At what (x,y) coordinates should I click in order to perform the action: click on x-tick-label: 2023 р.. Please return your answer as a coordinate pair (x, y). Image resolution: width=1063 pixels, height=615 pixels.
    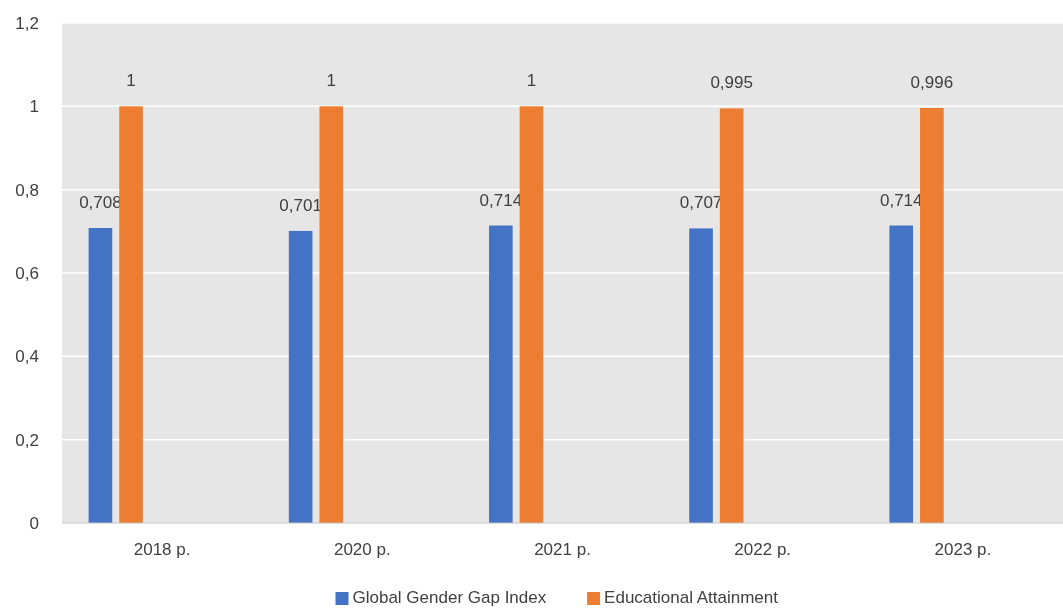
    Looking at the image, I should click on (963, 549).